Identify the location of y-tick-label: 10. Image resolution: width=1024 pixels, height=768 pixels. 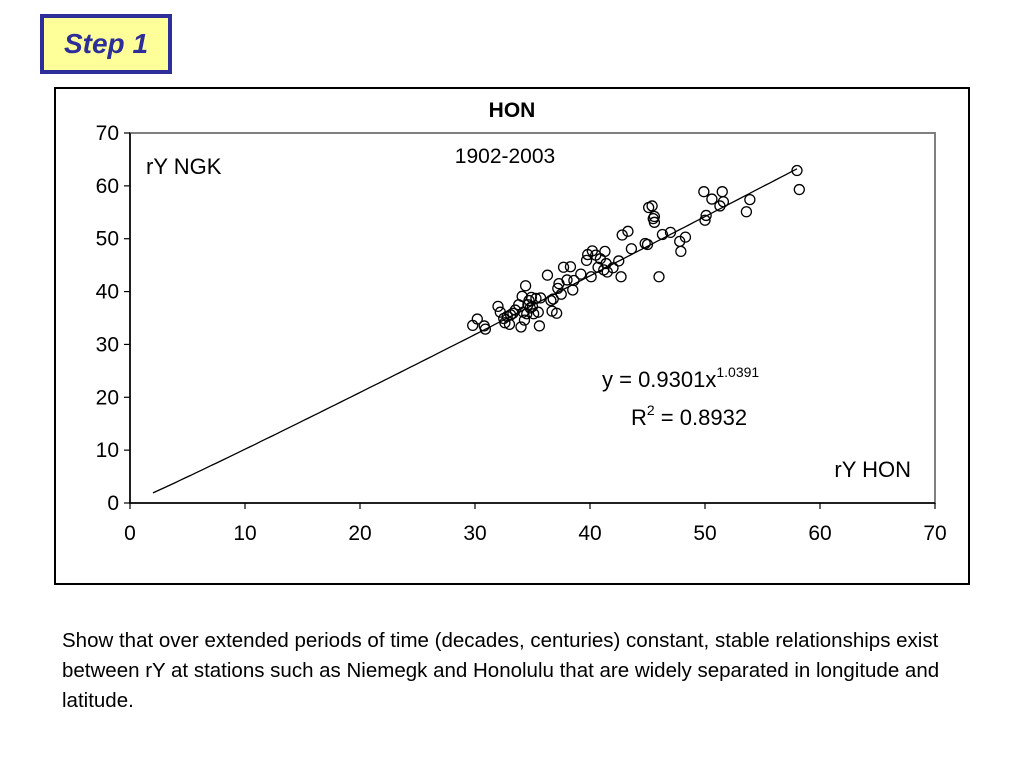
(107, 450).